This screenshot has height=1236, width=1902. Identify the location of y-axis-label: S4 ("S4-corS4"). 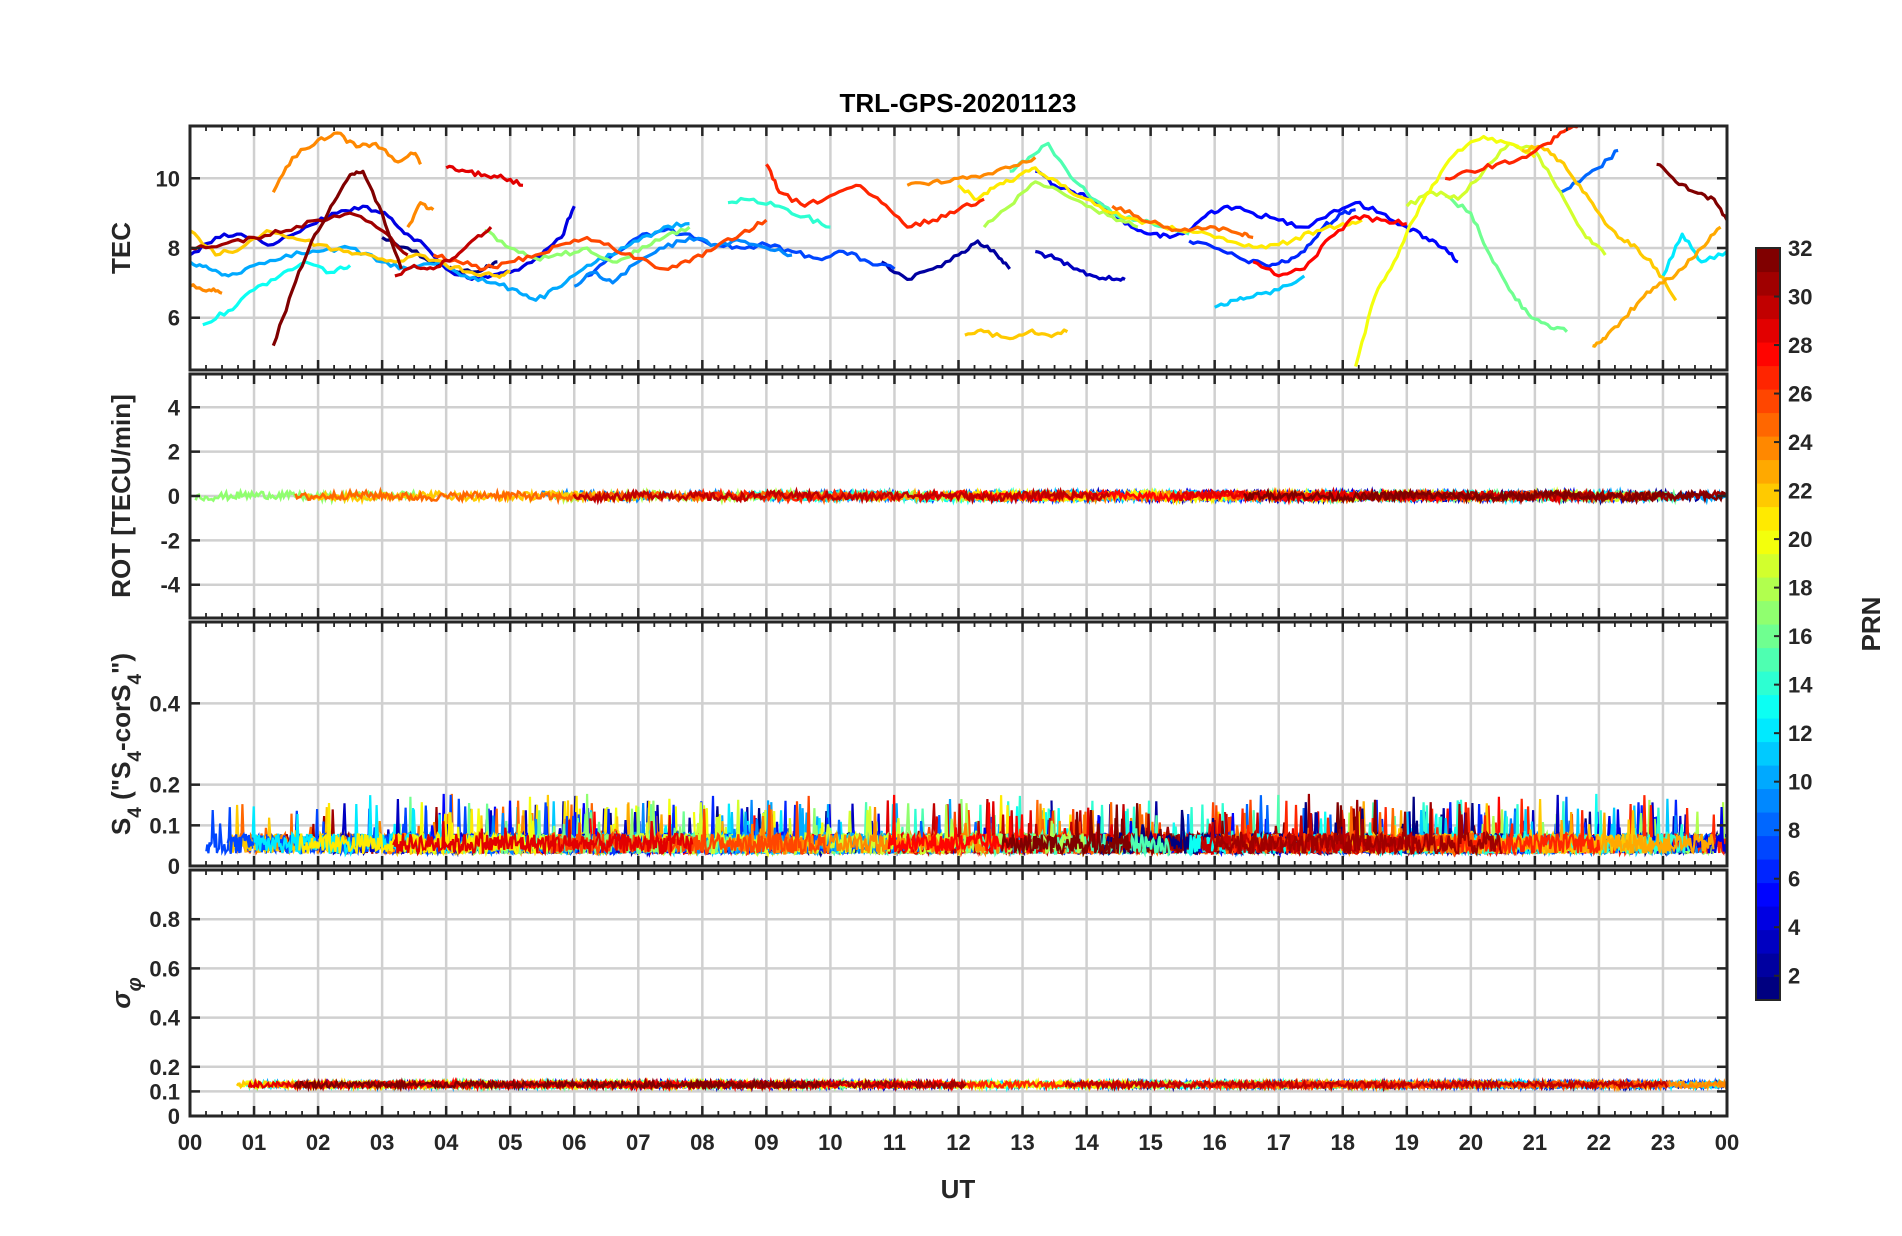
(126, 744).